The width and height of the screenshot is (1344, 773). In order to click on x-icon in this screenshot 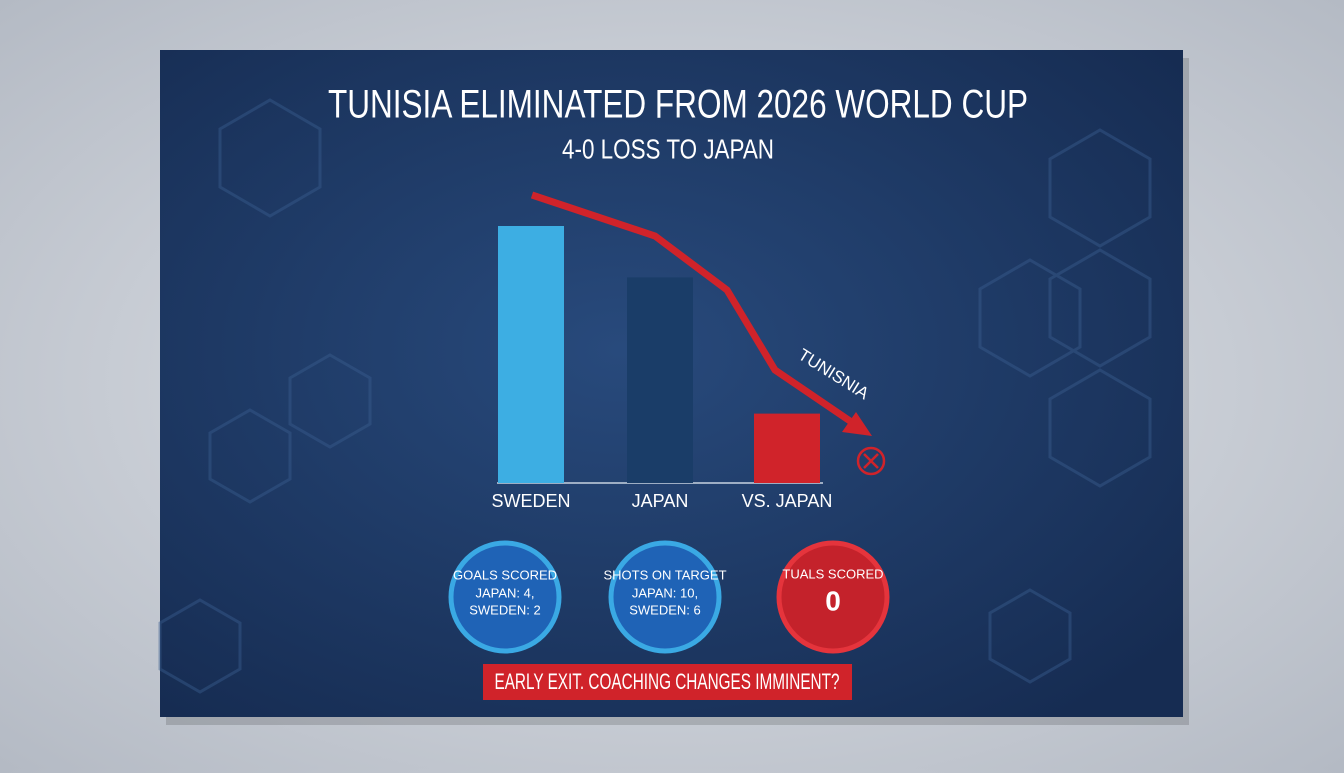, I will do `click(871, 461)`.